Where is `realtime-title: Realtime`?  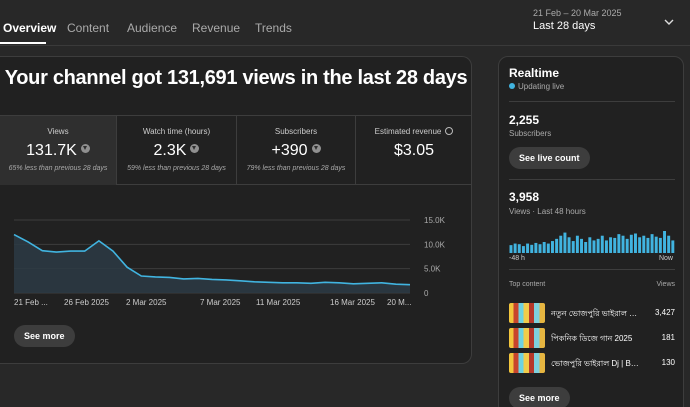
realtime-title: Realtime is located at coordinates (534, 73).